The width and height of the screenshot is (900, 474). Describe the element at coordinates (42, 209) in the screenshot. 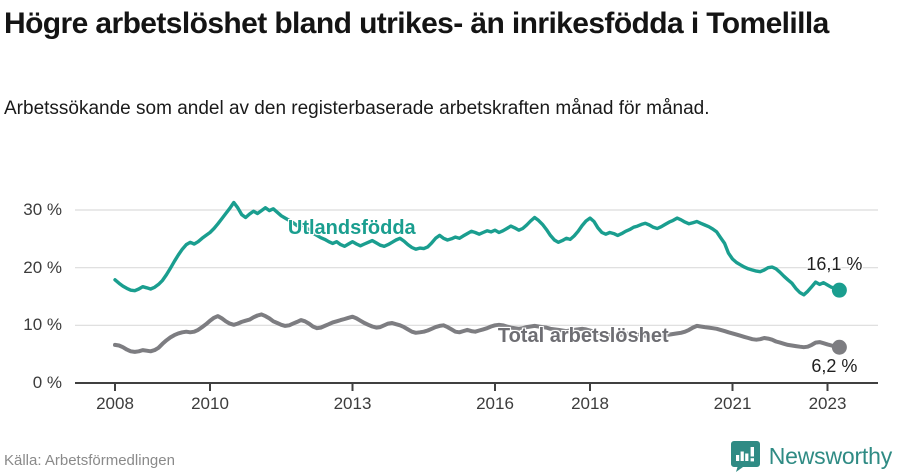

I see `y-tick-label: 30 %` at that location.